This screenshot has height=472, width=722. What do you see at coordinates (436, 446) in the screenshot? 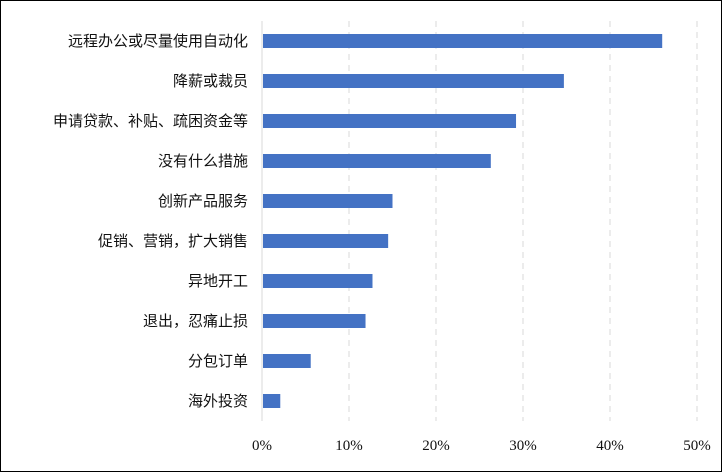
I see `x-tick-label: 20%` at bounding box center [436, 446].